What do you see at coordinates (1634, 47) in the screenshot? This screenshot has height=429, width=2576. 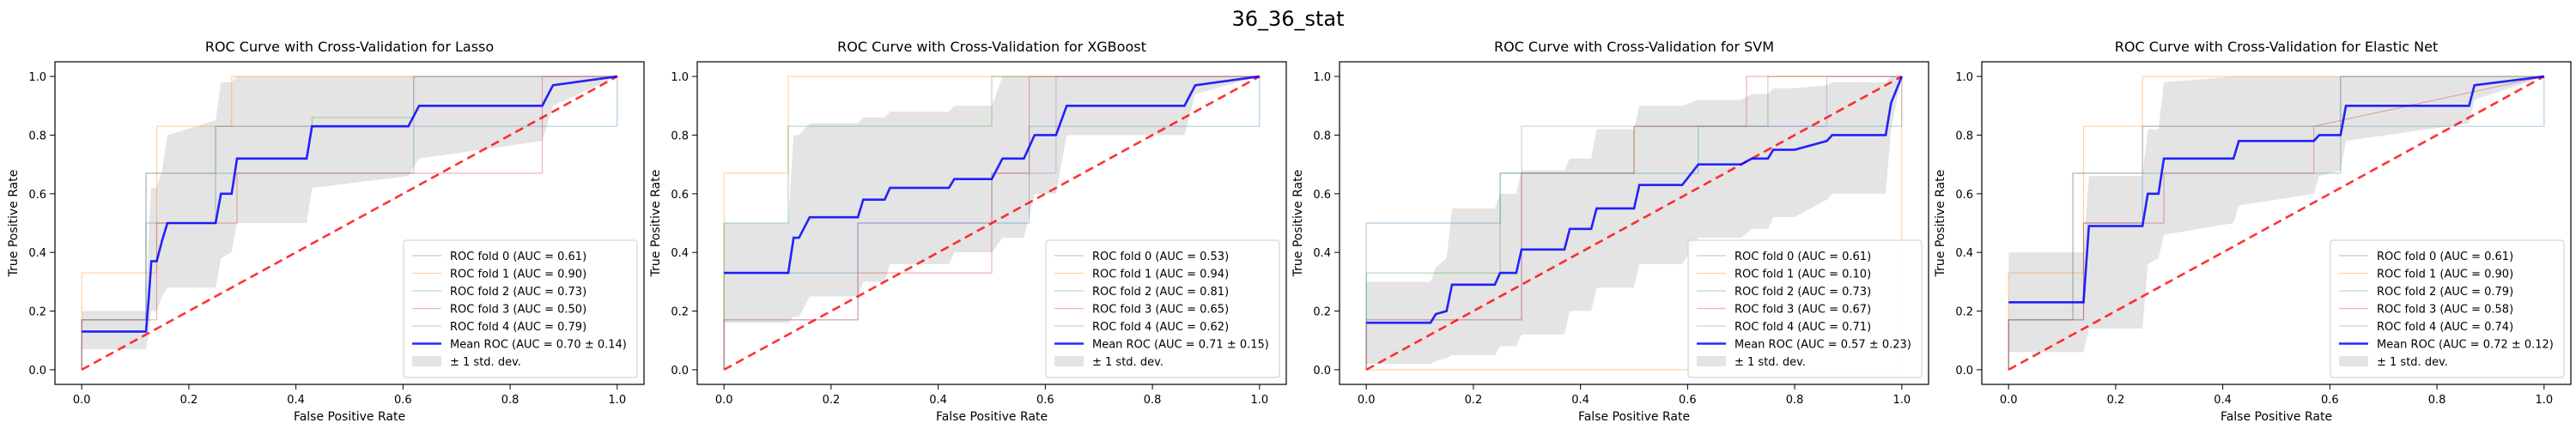 I see `chart-title: ROC Curve with Cross-Validation for SVM` at bounding box center [1634, 47].